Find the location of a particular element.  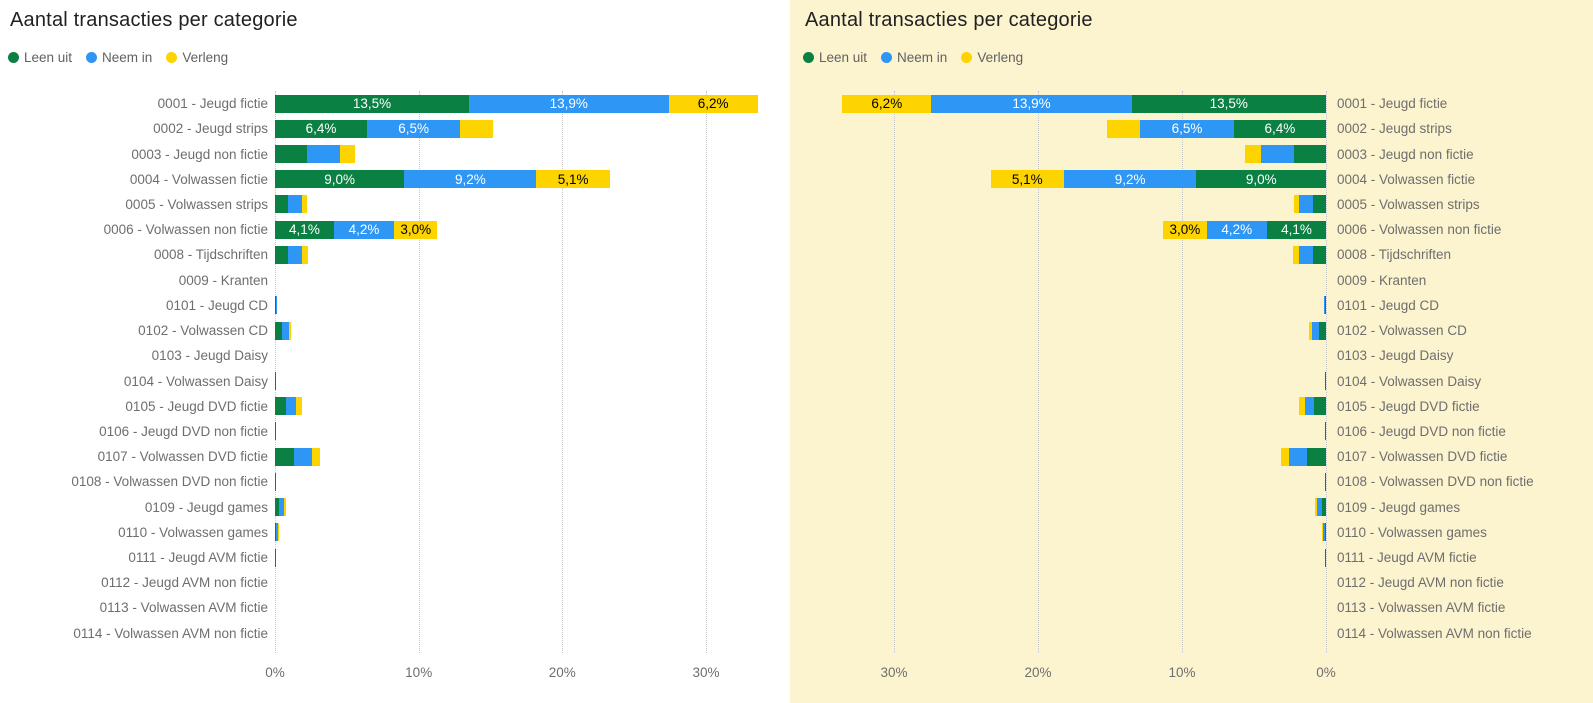

bar-value-label: 6,4% is located at coordinates (1280, 129).